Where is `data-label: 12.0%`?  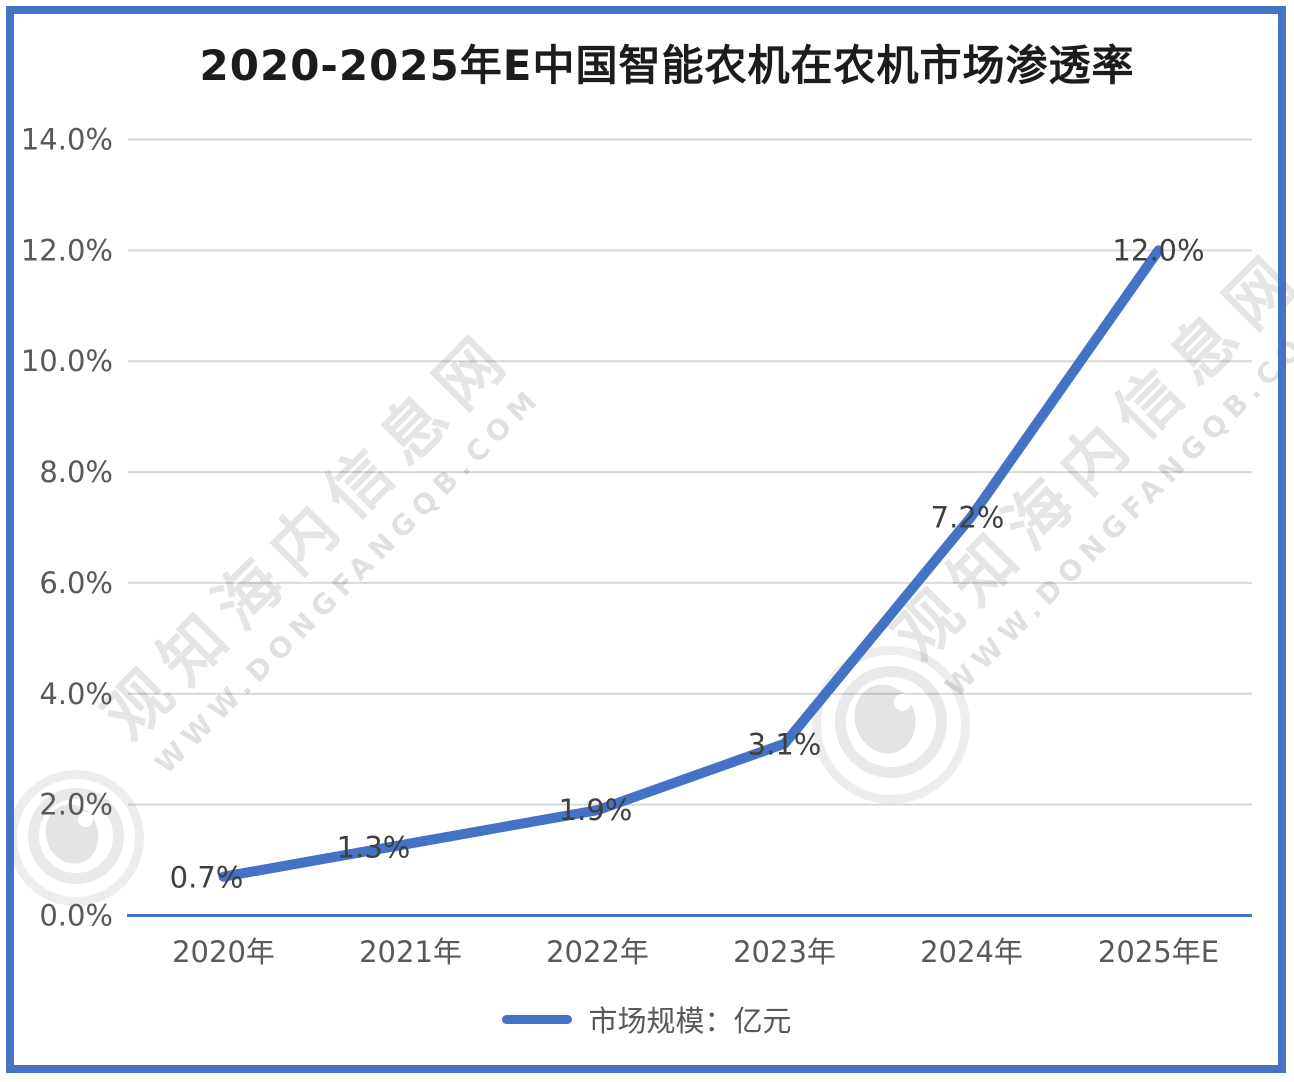 data-label: 12.0% is located at coordinates (1158, 250).